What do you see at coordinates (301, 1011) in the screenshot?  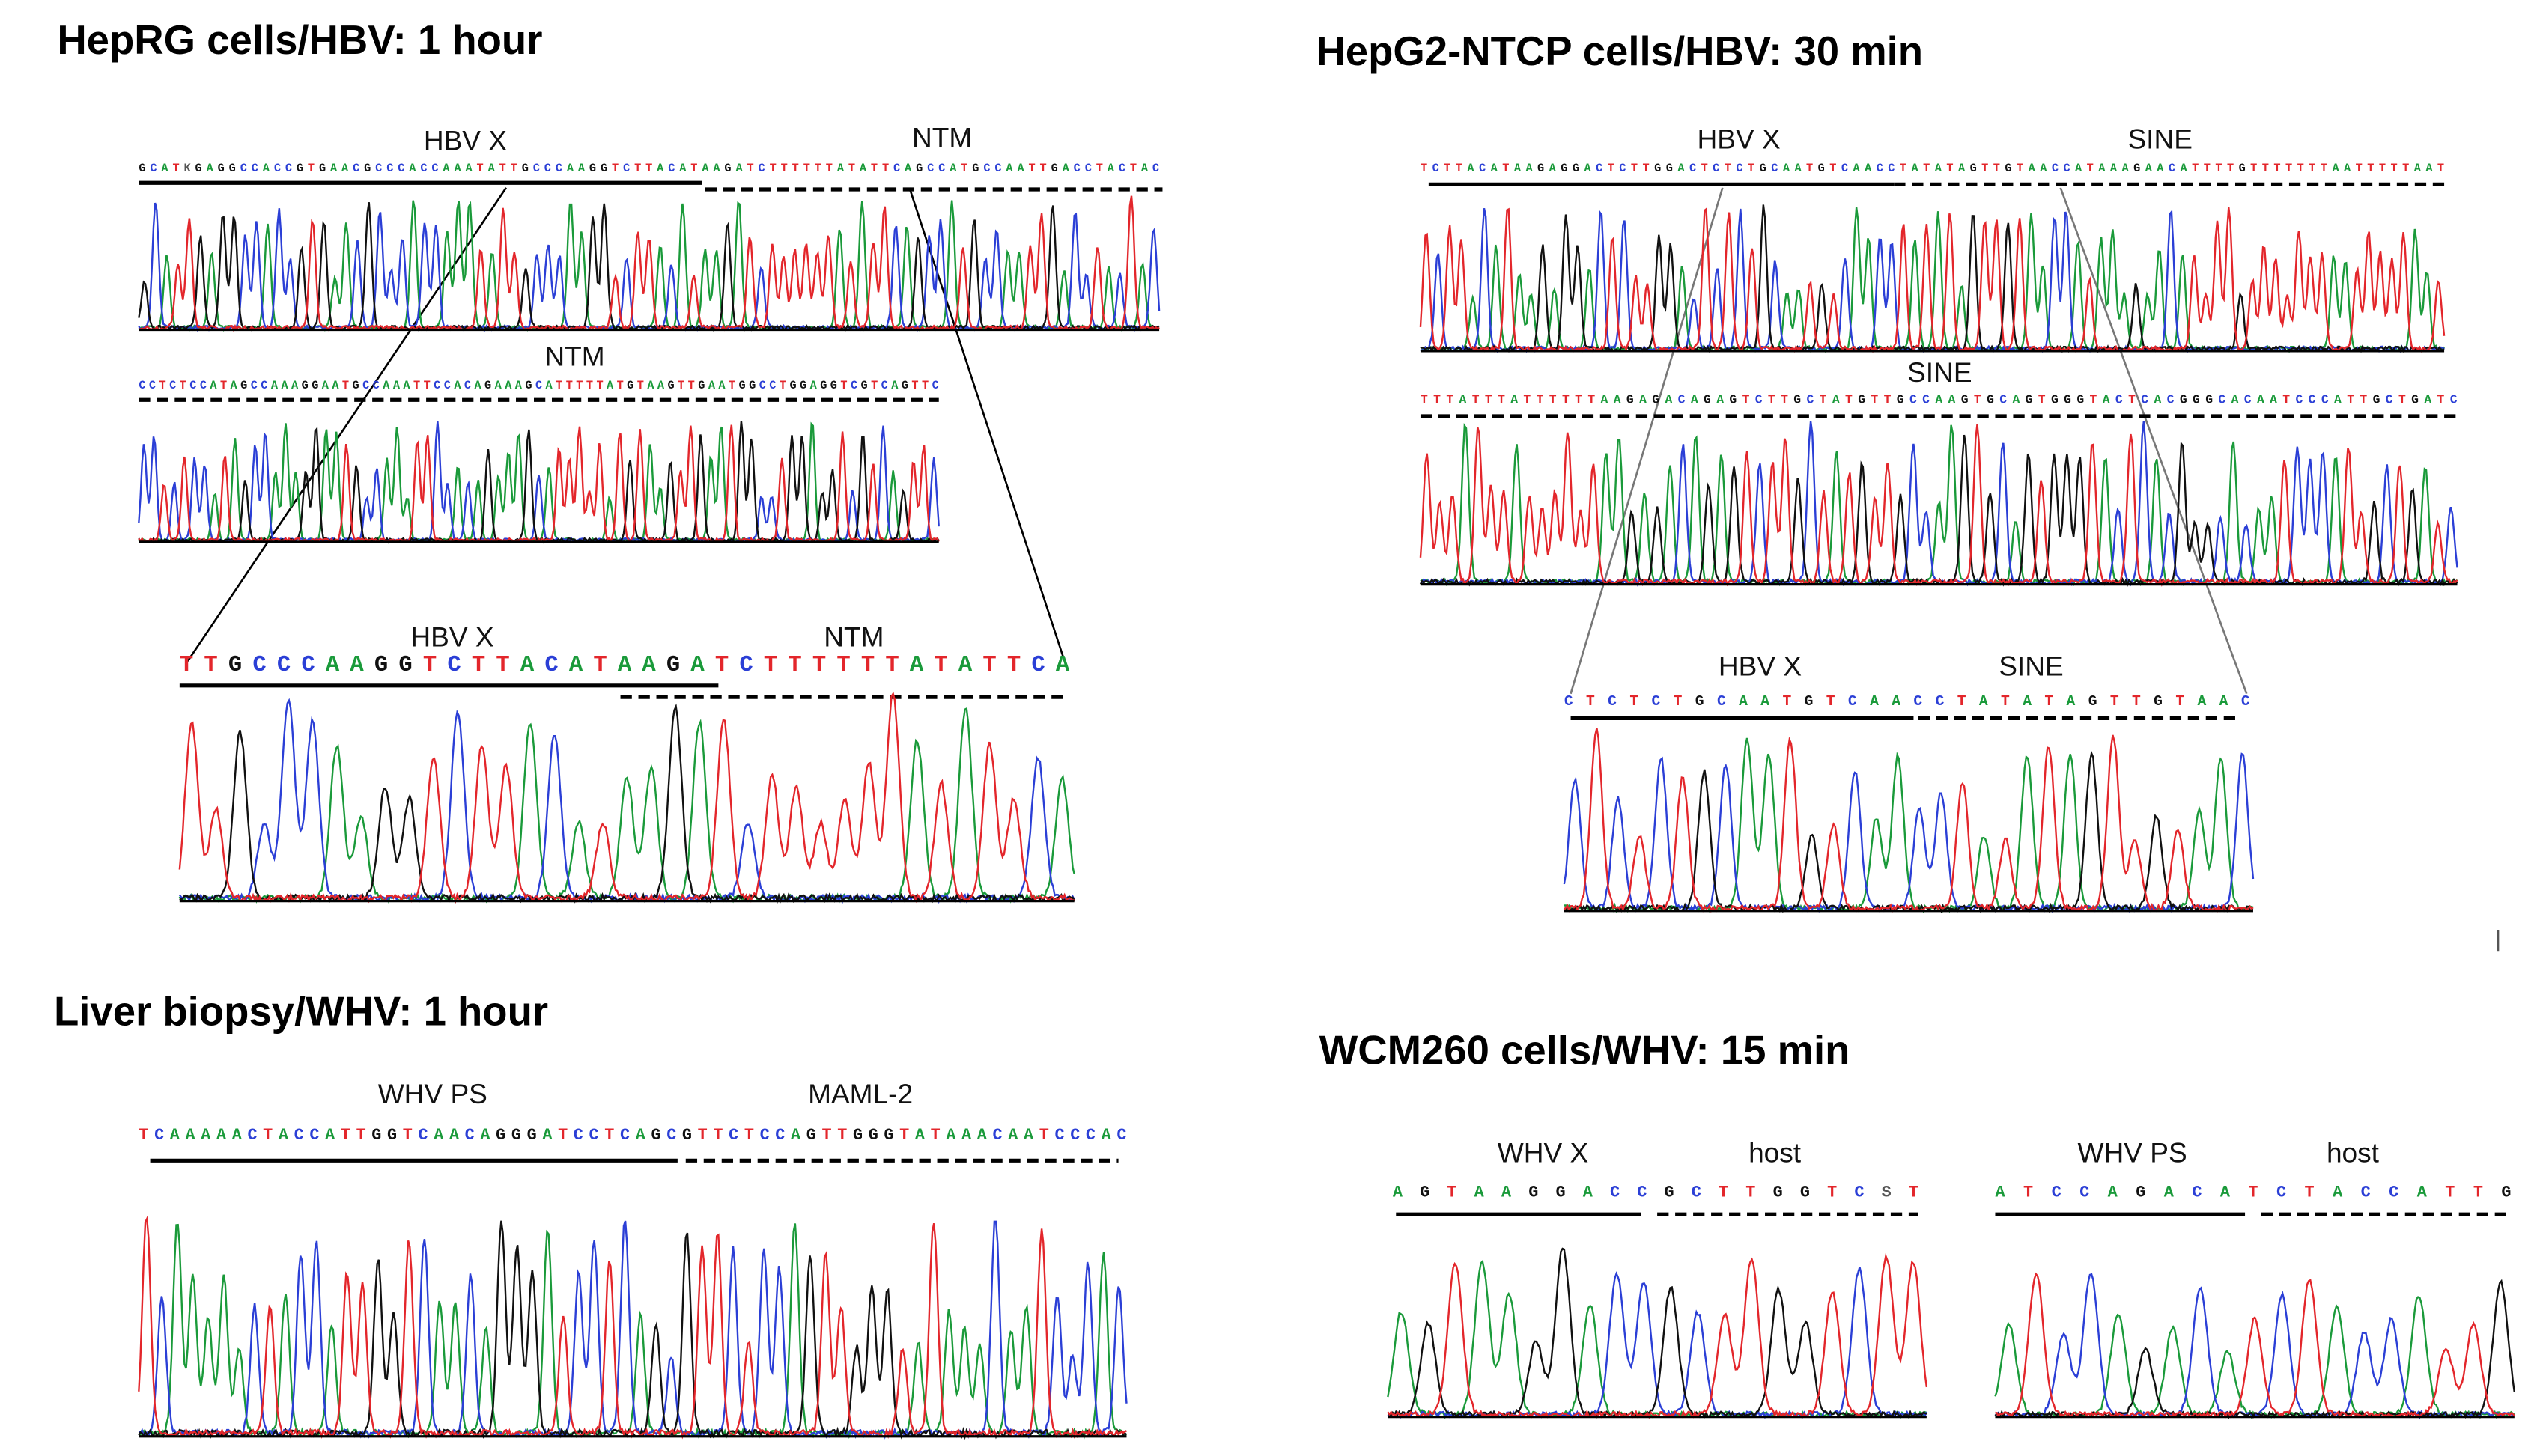 I see `panel-title: Liver biopsy/WHV: 1 hour` at bounding box center [301, 1011].